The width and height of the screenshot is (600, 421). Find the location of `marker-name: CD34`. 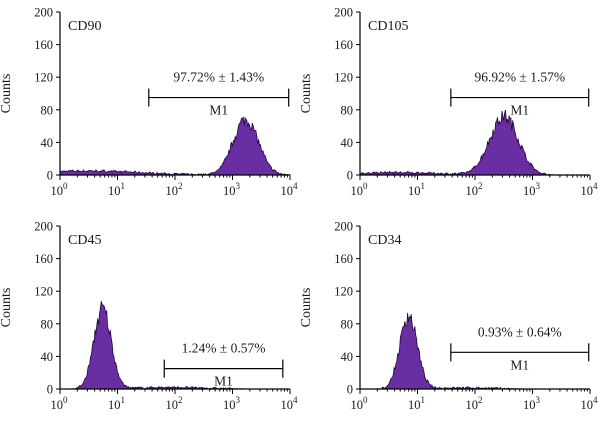

marker-name: CD34 is located at coordinates (384, 240).